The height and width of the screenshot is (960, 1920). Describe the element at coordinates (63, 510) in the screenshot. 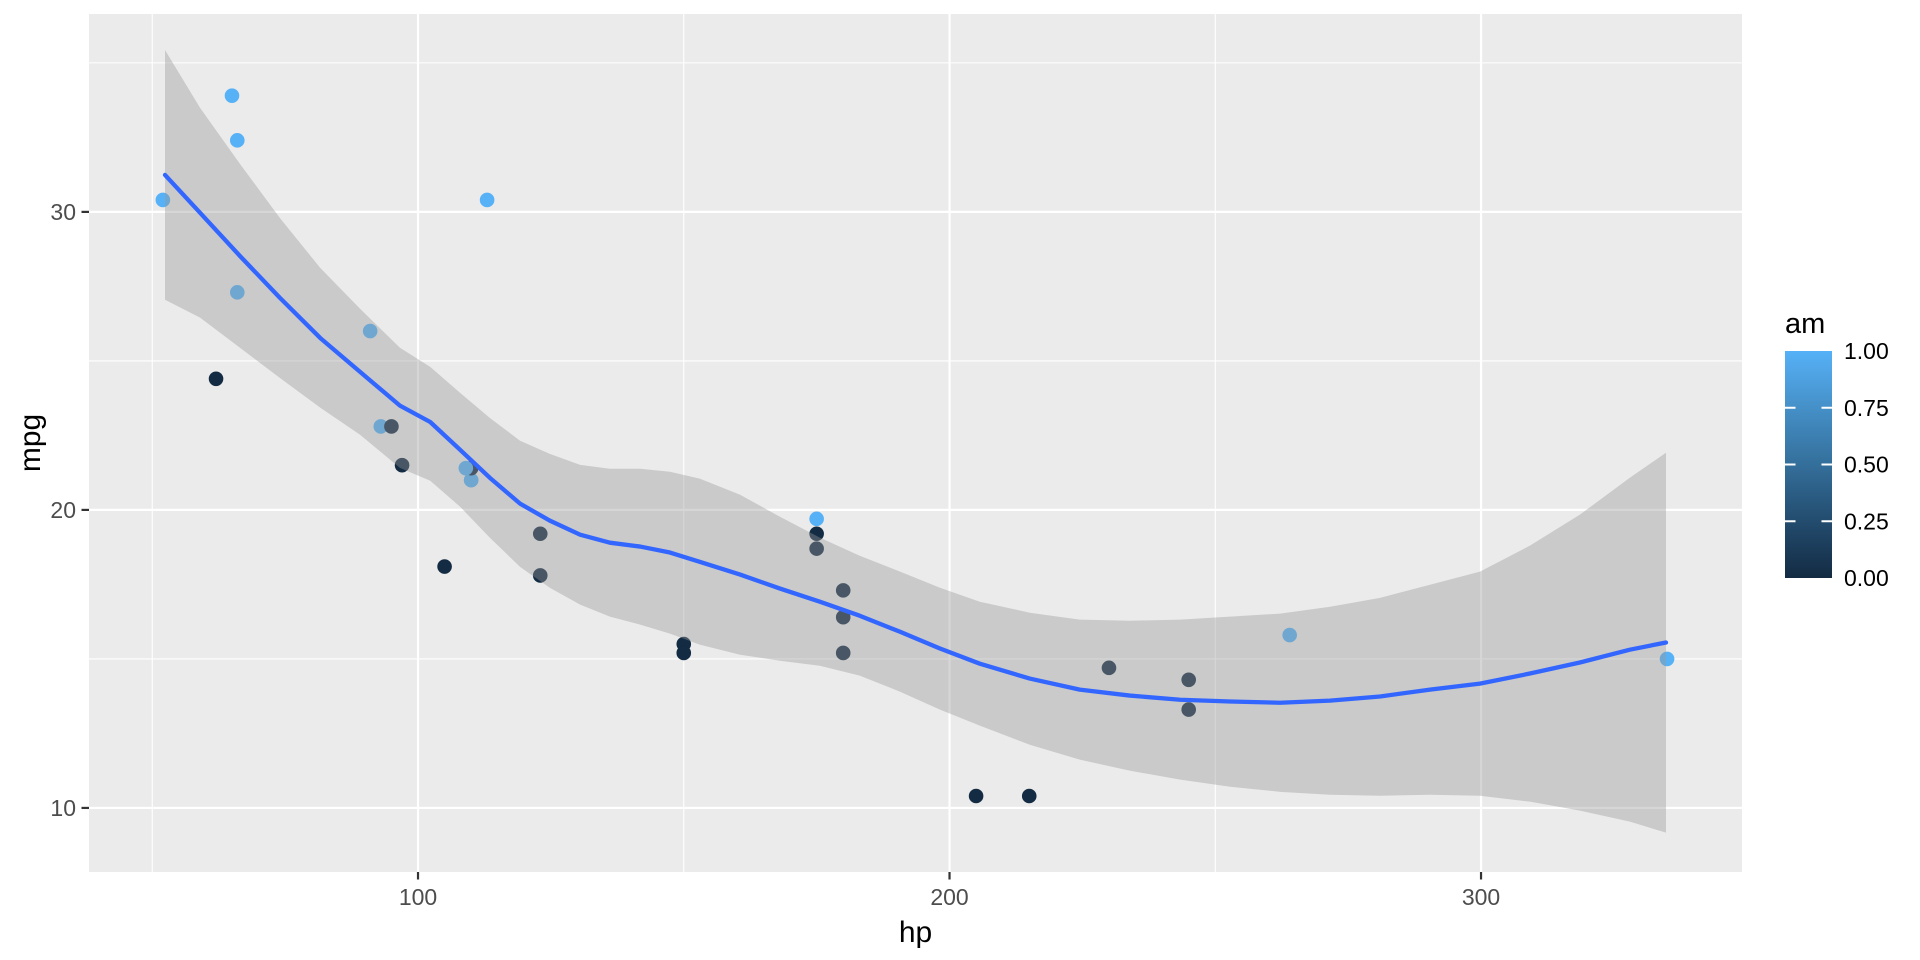

I see `y-tick-label: 20` at that location.